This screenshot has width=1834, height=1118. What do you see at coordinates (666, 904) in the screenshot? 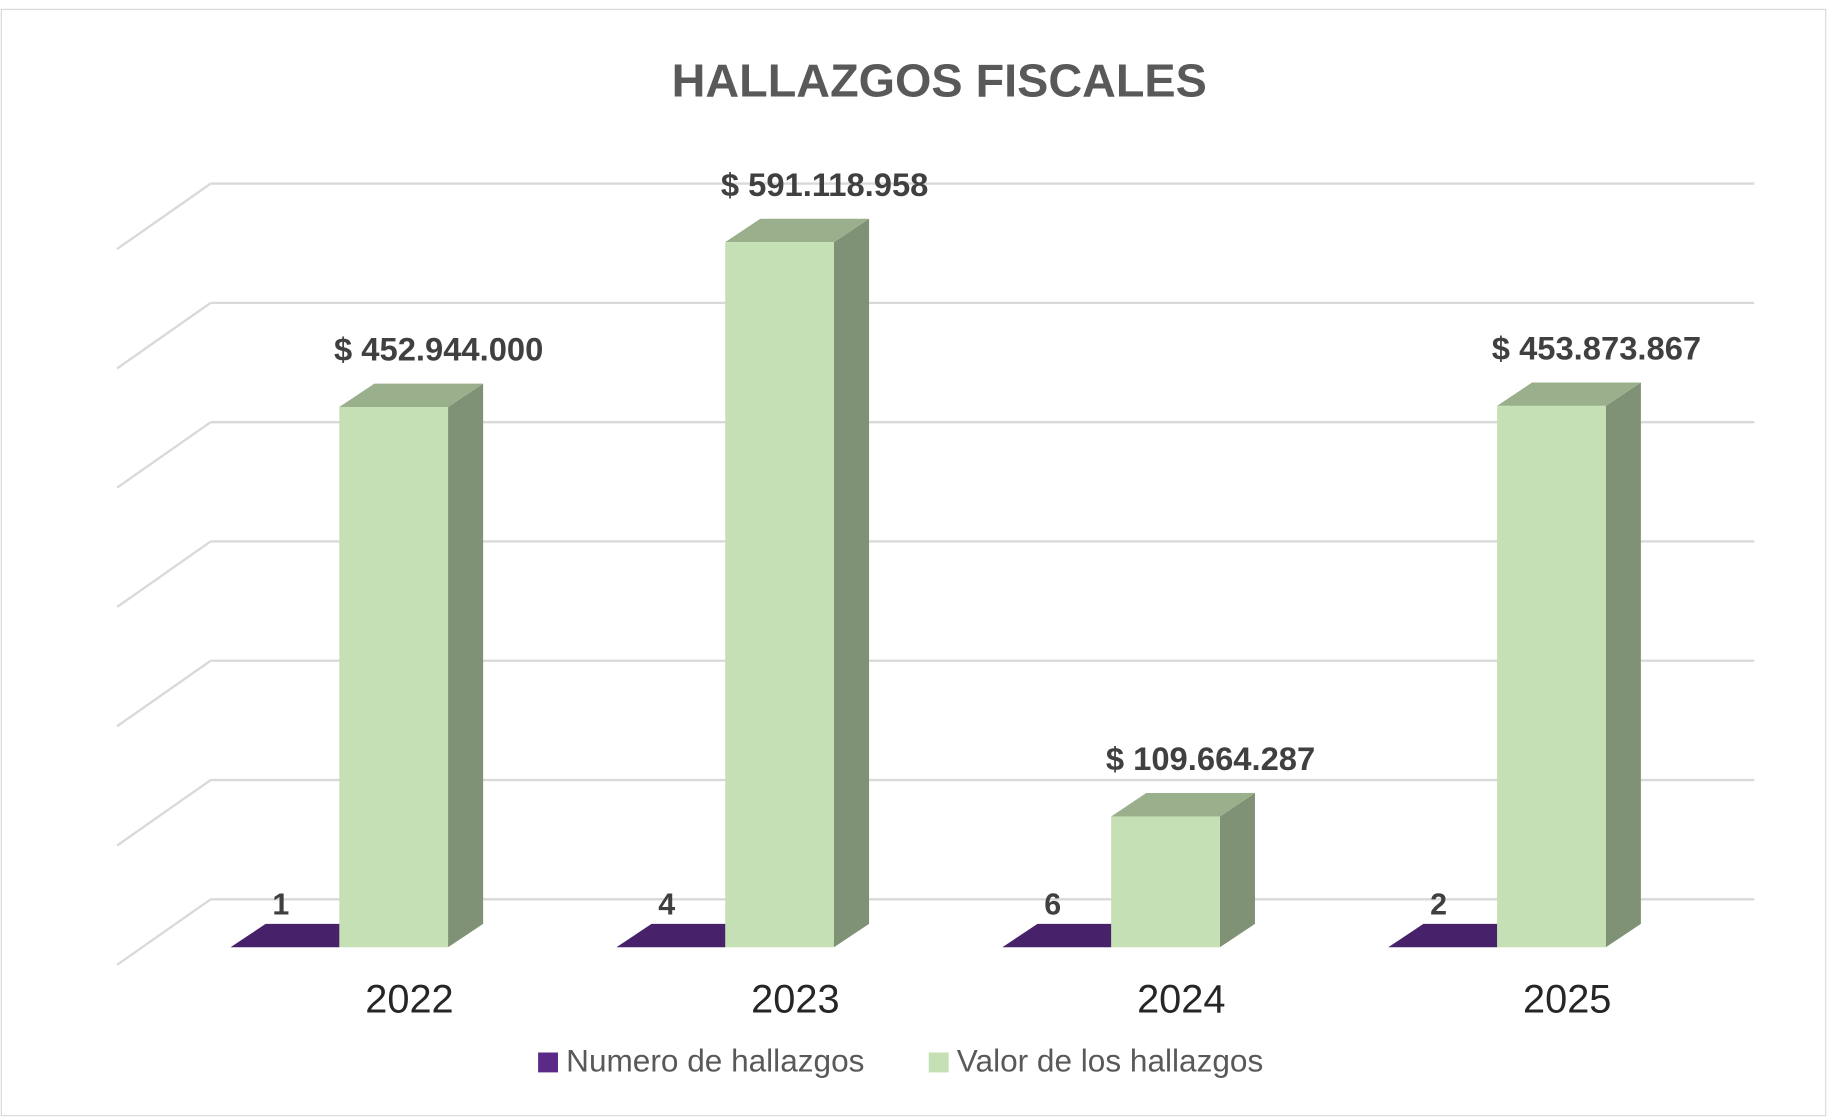
I see `data-label: 4` at bounding box center [666, 904].